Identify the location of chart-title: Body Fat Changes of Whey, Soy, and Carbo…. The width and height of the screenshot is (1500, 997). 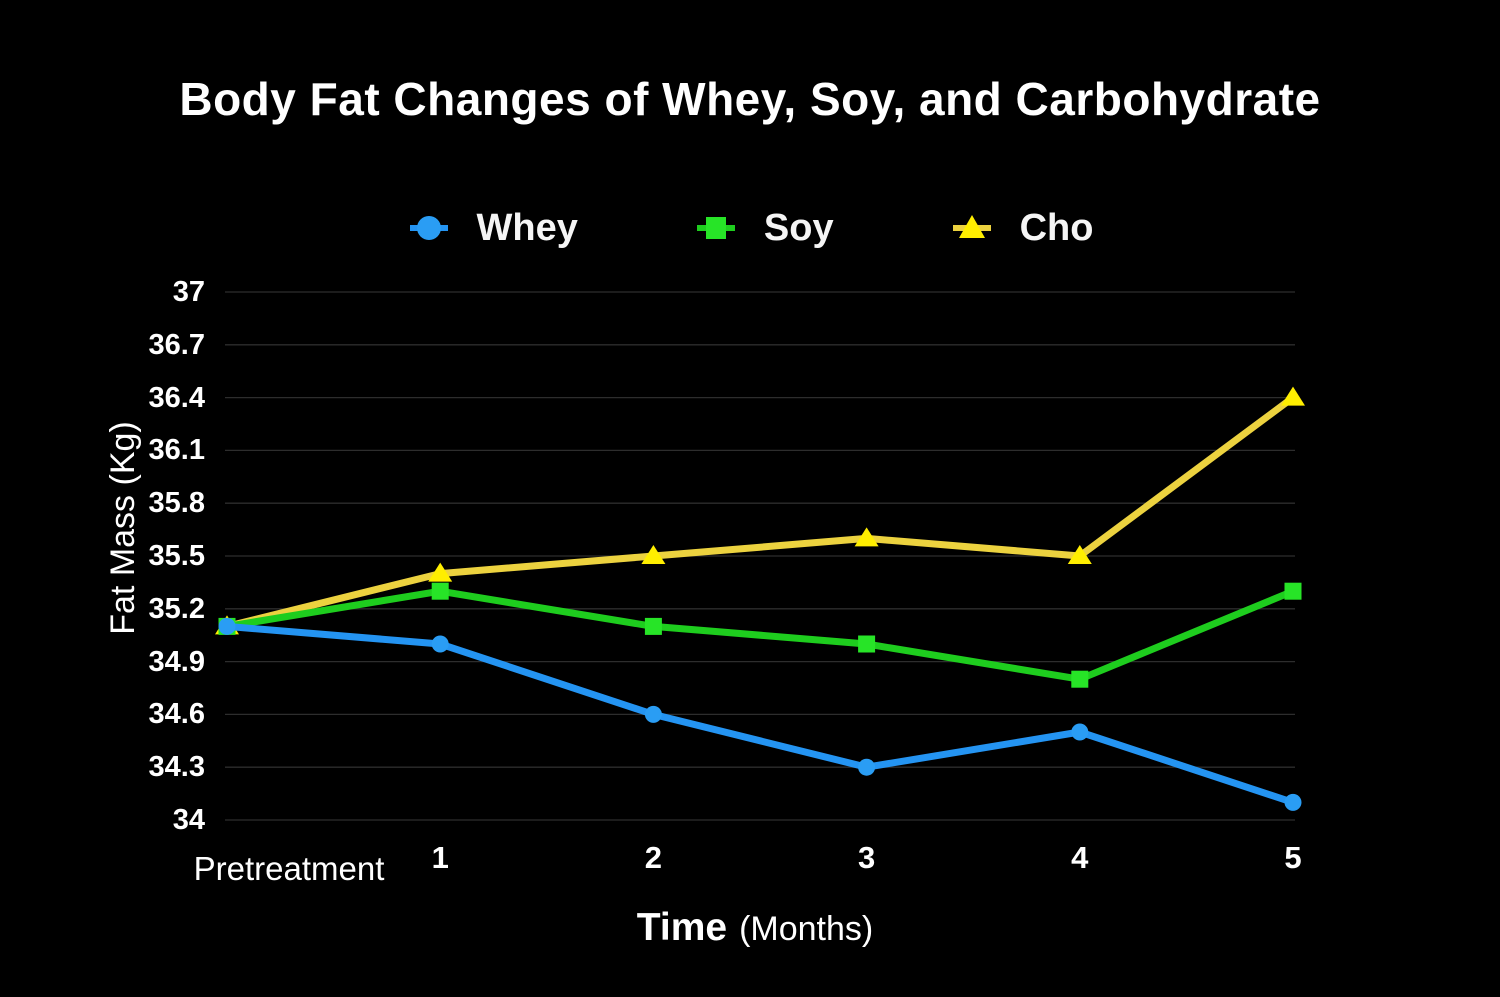
(750, 99).